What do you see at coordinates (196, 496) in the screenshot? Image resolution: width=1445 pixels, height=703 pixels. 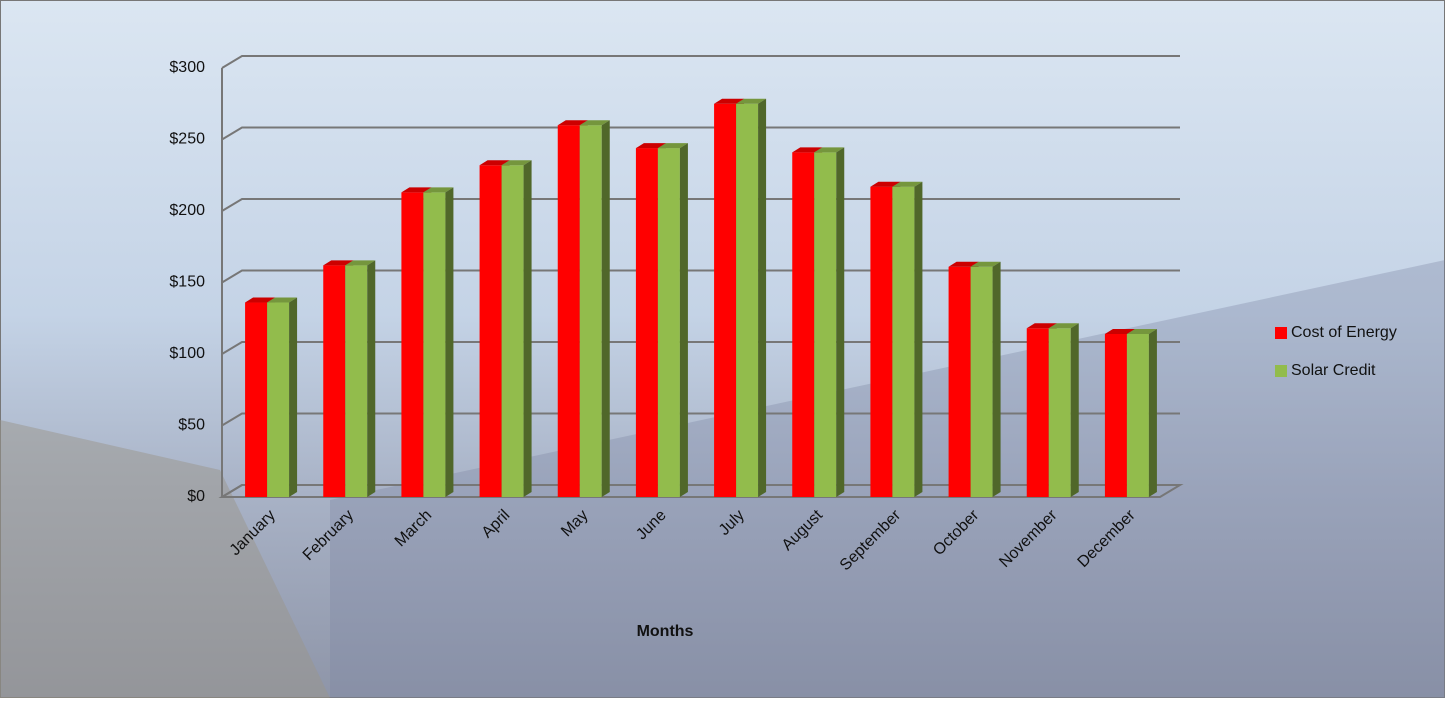 I see `y-tick-label: $0` at bounding box center [196, 496].